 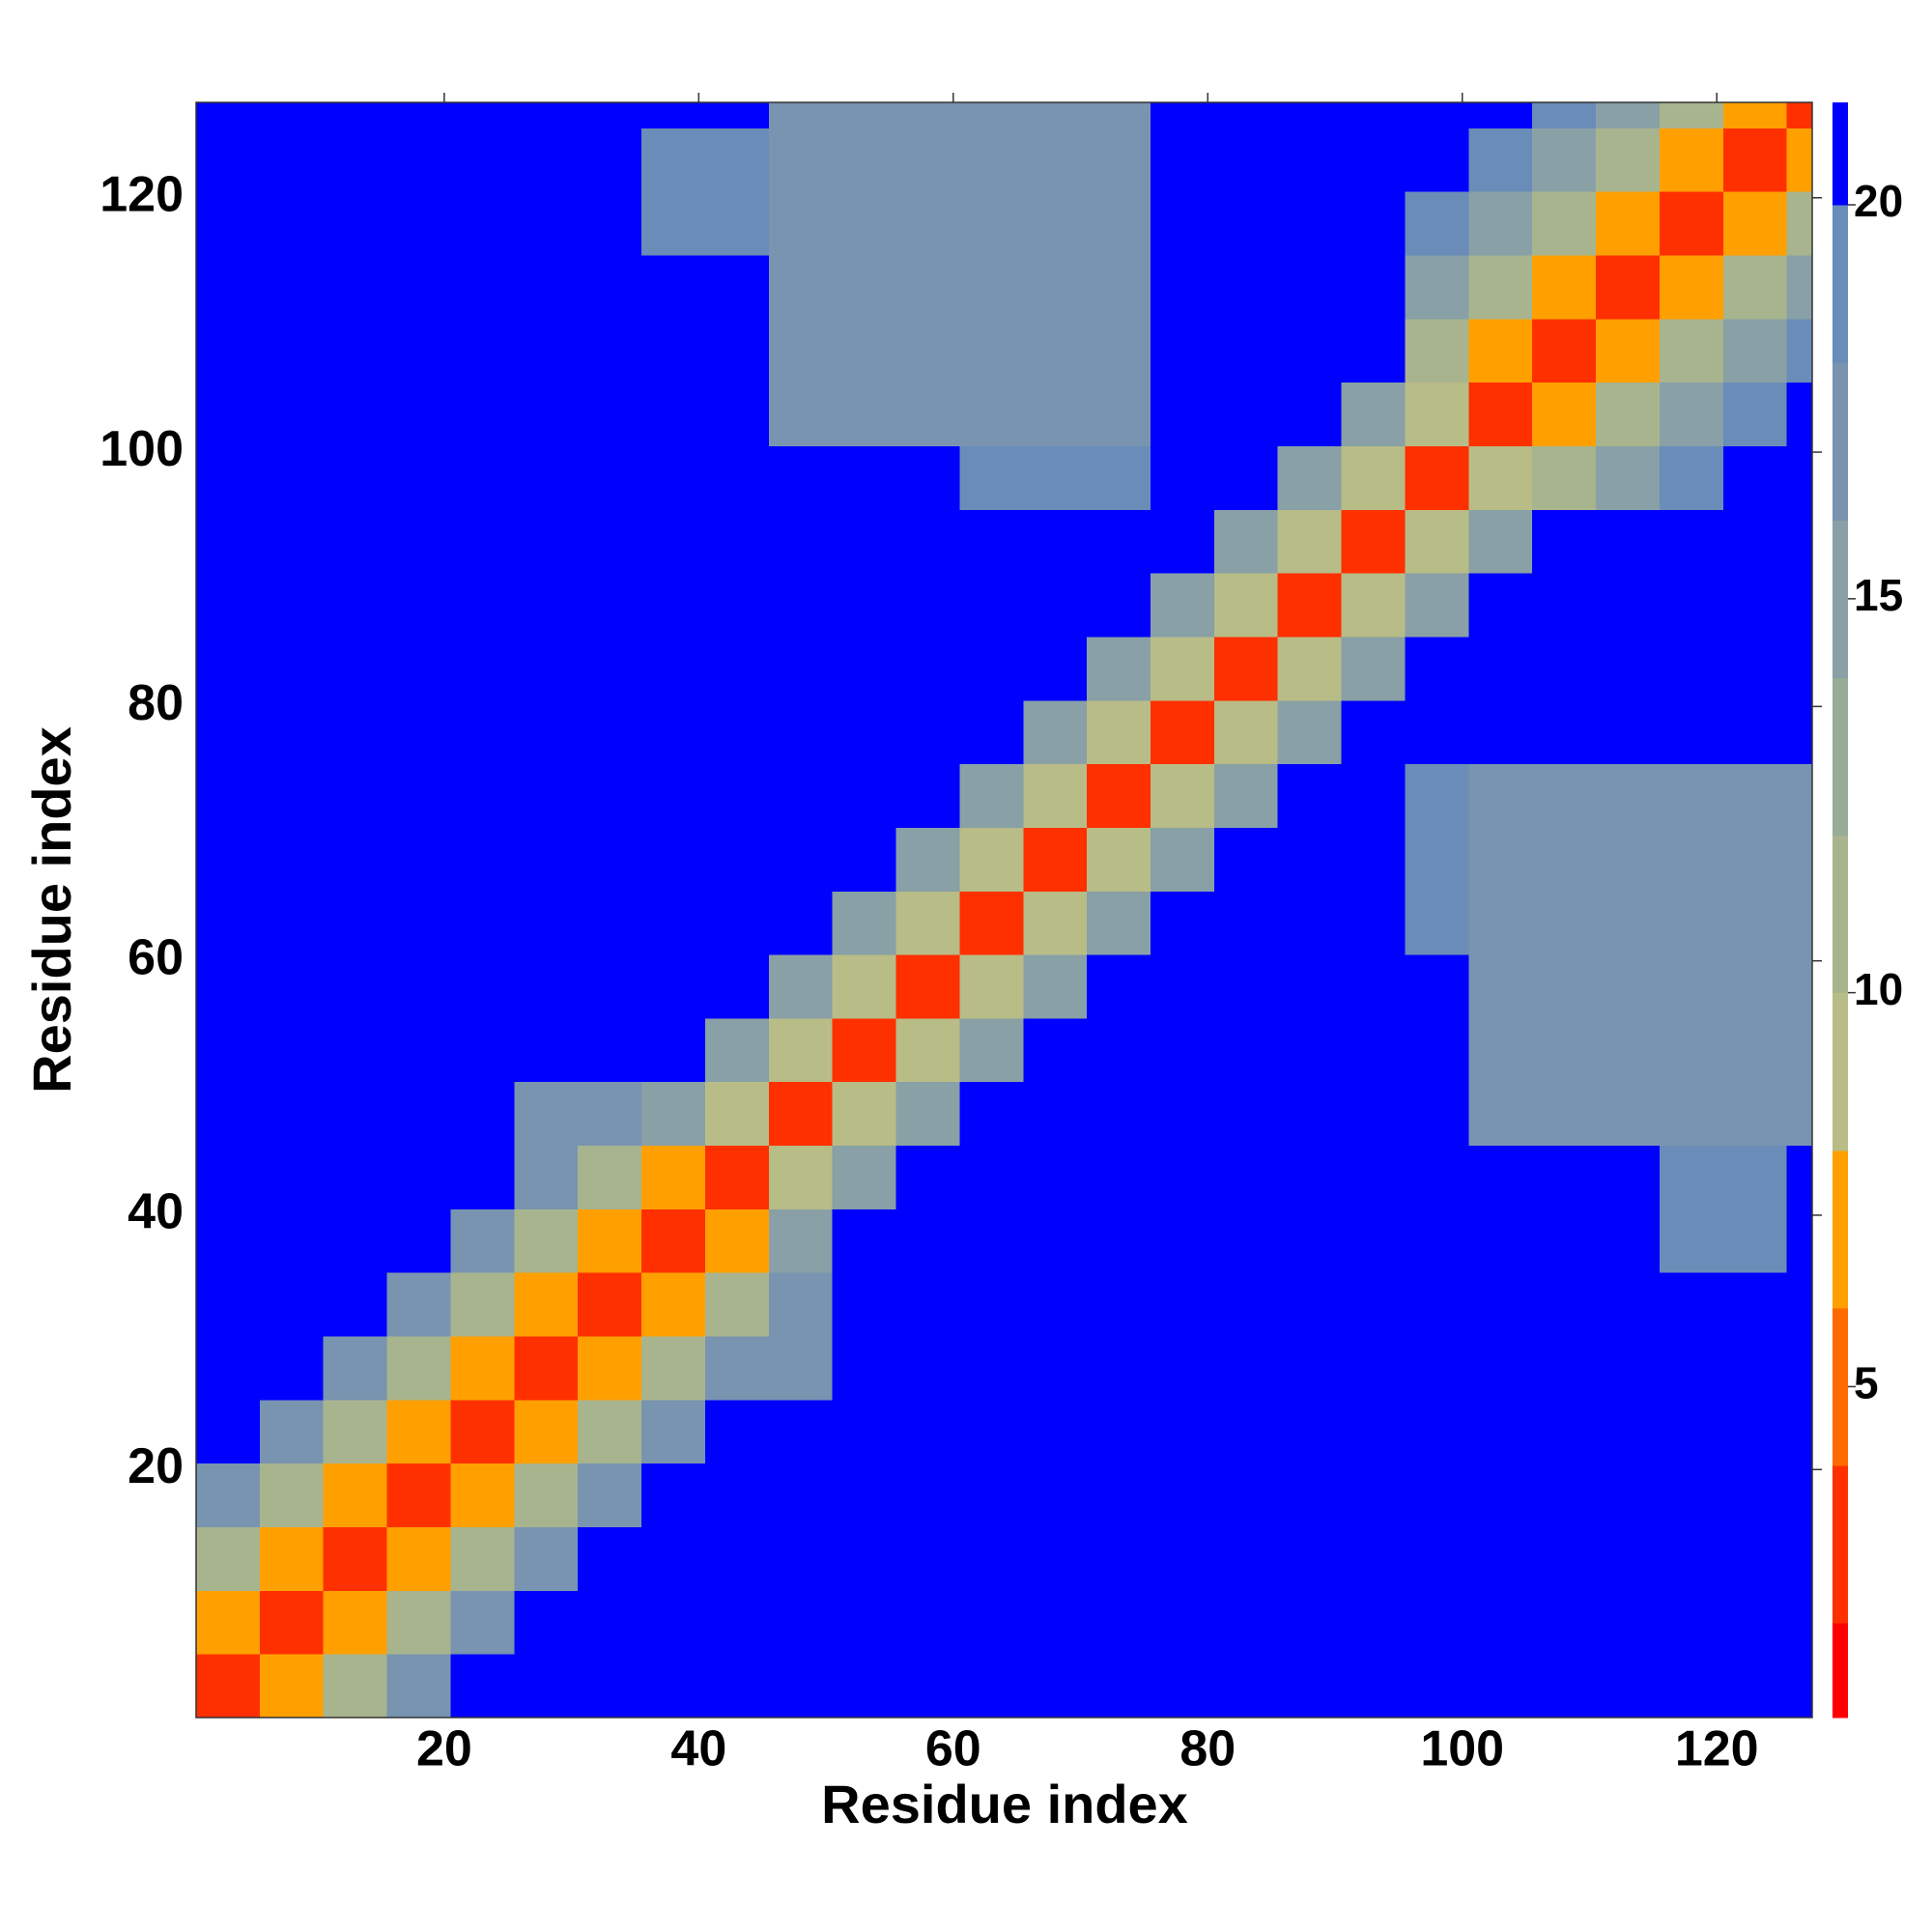 What do you see at coordinates (1717, 1749) in the screenshot?
I see `x-tick-label: 120` at bounding box center [1717, 1749].